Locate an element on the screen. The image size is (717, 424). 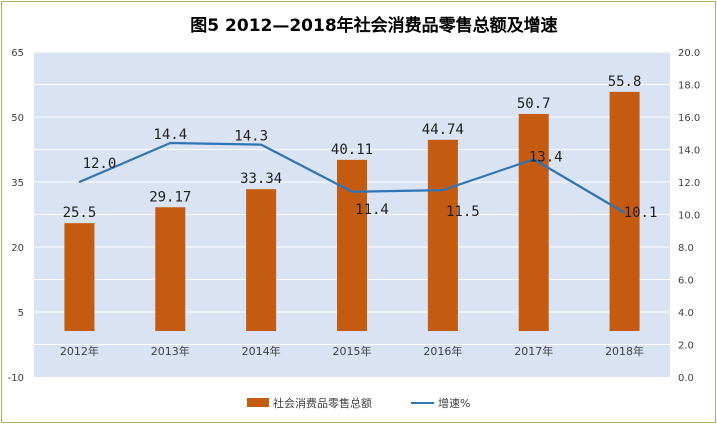
right-axis-tick-label: 4.0 is located at coordinates (686, 313).